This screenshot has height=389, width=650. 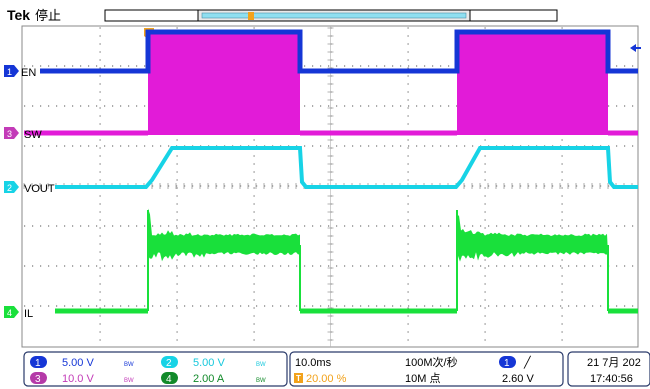 I want to click on time-readout: 17:40:56, so click(x=611, y=379).